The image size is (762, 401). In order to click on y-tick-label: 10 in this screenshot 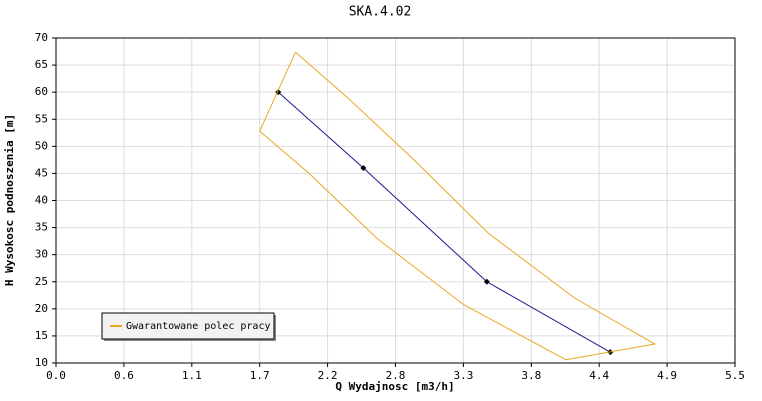, I will do `click(41, 362)`.